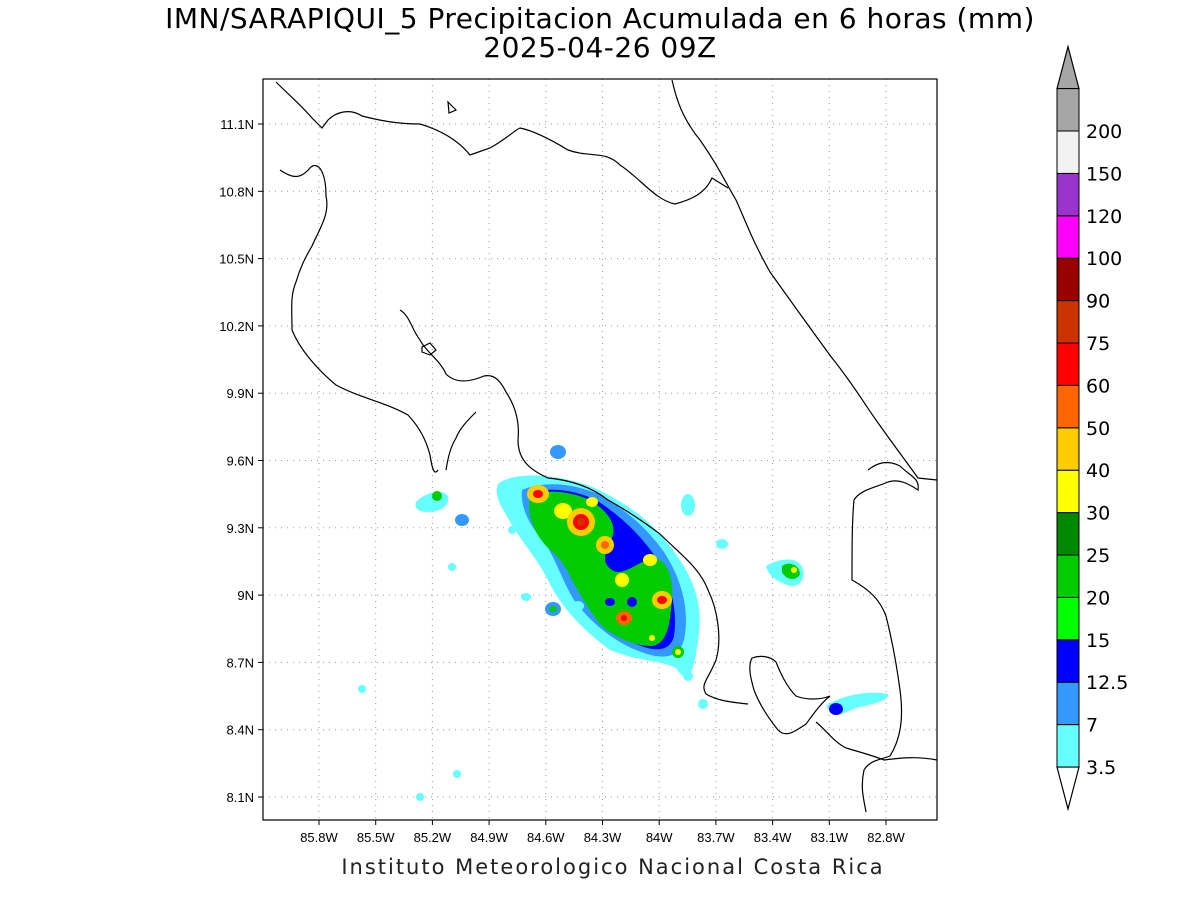 The width and height of the screenshot is (1200, 900). I want to click on nicaragua-border-north, so click(502, 143).